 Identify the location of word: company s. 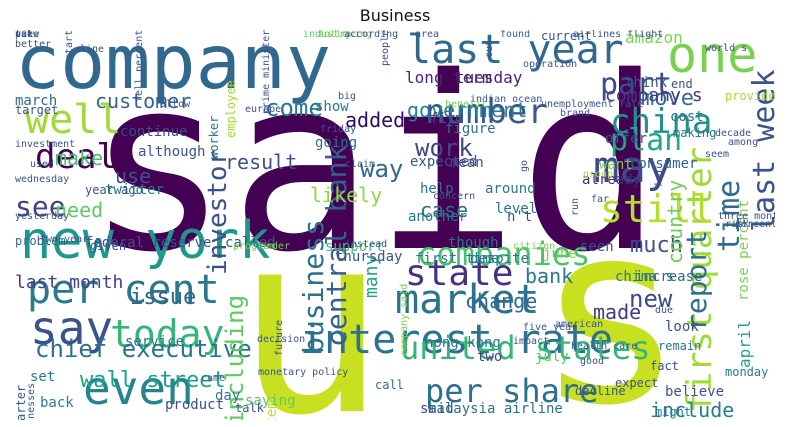
(654, 95).